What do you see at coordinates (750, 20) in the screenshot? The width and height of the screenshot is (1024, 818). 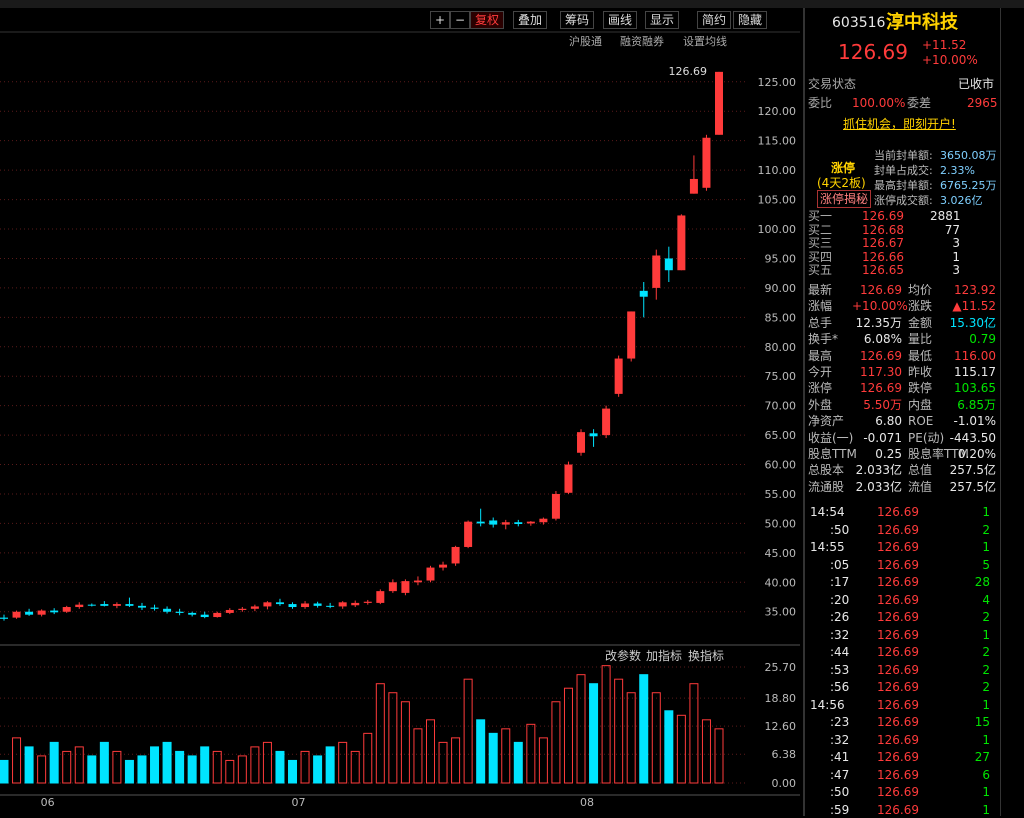 I see `toolbar-button: 隐藏` at bounding box center [750, 20].